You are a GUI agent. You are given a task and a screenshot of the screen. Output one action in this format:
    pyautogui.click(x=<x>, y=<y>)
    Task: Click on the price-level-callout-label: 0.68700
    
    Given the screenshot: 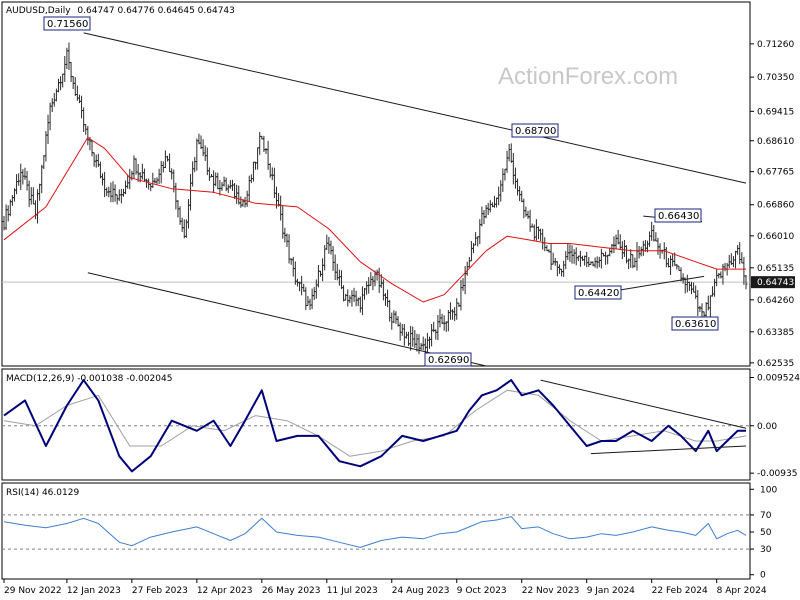 What is the action you would take?
    pyautogui.click(x=535, y=131)
    